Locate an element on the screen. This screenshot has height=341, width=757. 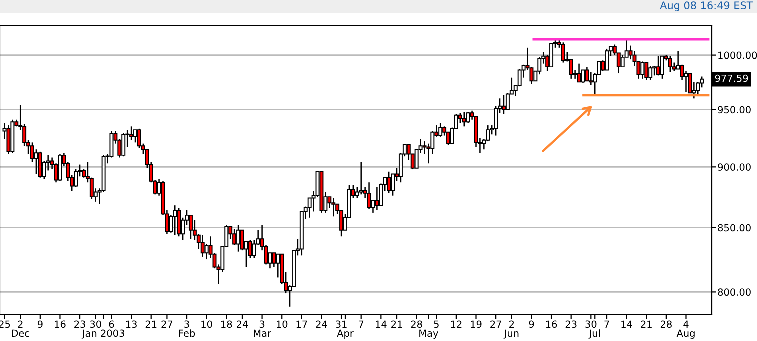
x-tick-label: 13 is located at coordinates (131, 324).